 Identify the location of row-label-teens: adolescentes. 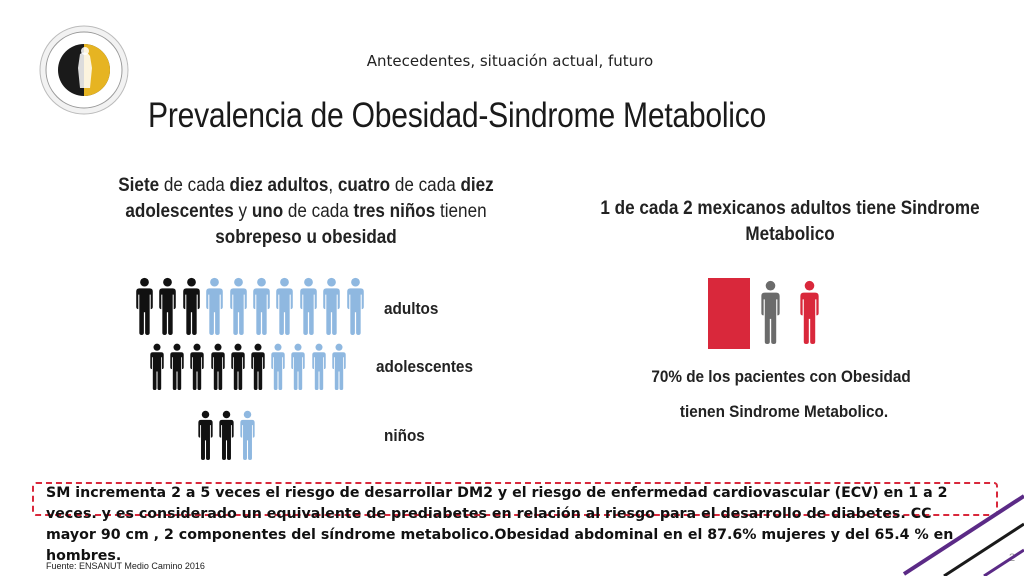
(424, 366).